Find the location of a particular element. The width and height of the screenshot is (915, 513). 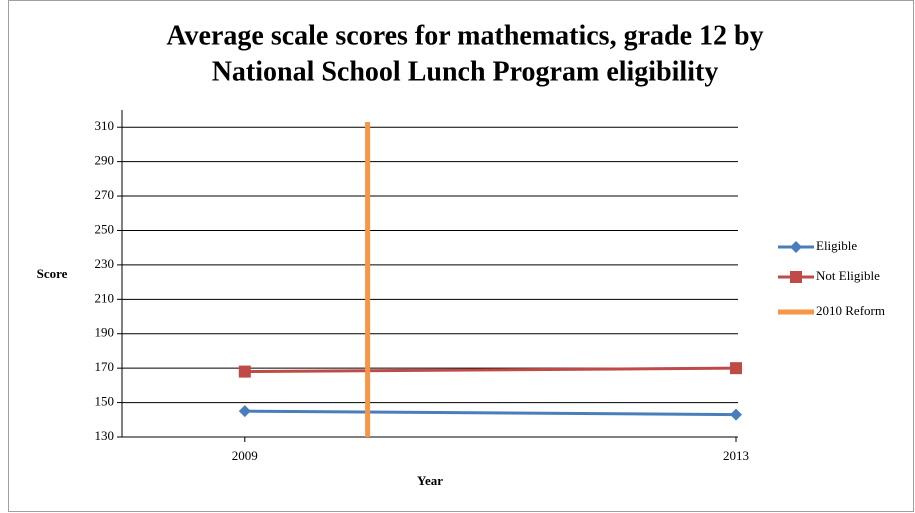

y-tick-label: 230 is located at coordinates (105, 263).